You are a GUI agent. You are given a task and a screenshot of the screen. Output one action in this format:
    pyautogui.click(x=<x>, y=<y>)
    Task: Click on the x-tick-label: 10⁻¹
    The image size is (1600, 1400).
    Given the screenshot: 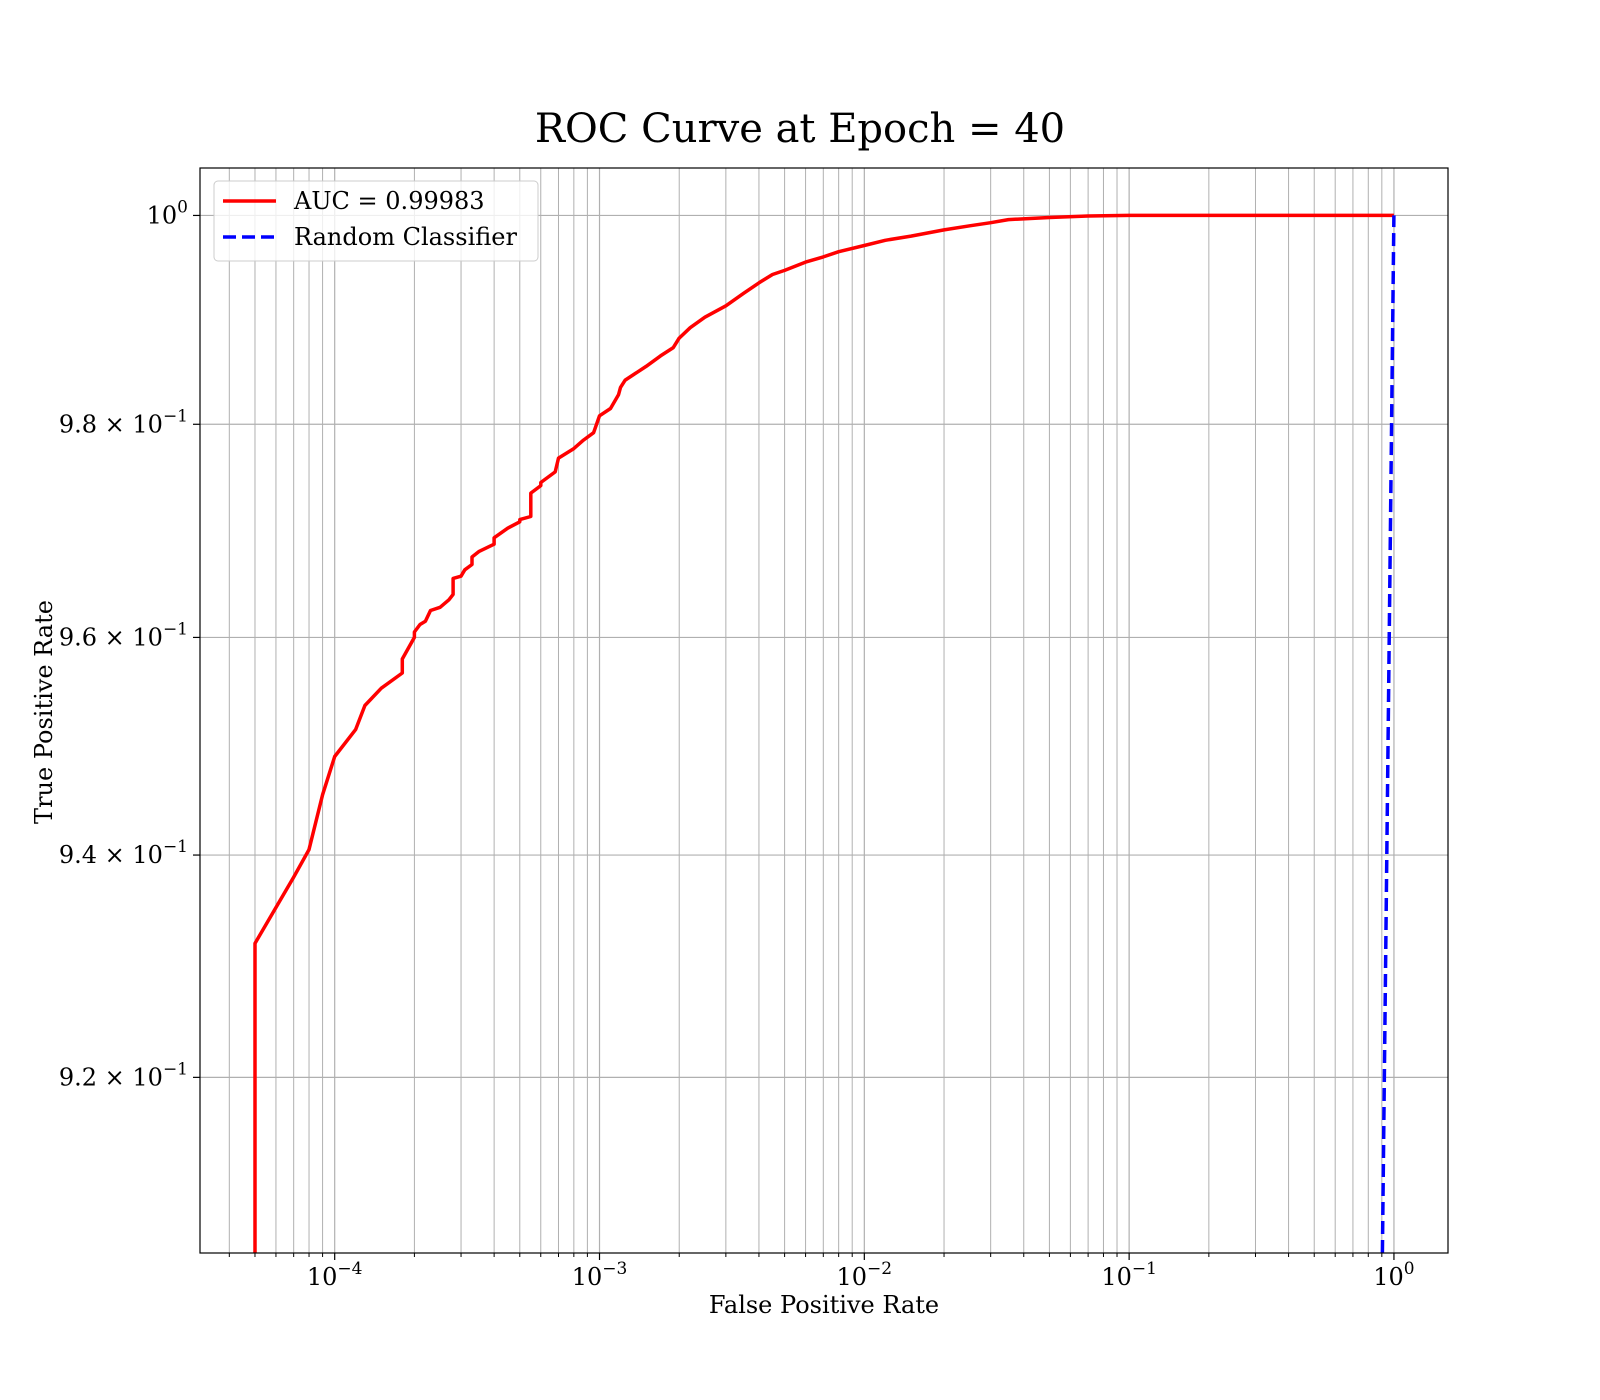 What is the action you would take?
    pyautogui.click(x=1129, y=1275)
    